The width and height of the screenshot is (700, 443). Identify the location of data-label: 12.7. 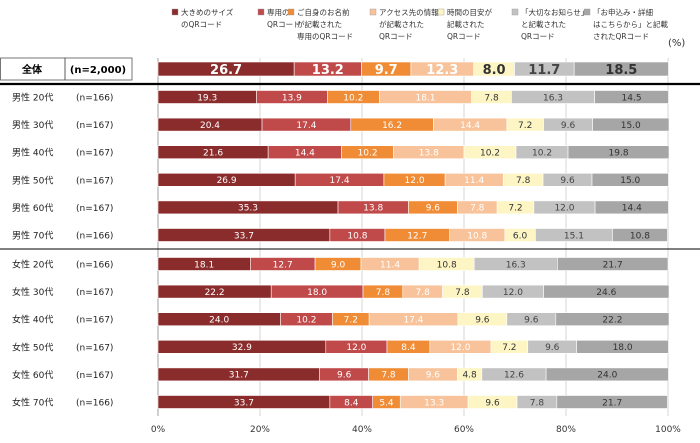
(283, 265).